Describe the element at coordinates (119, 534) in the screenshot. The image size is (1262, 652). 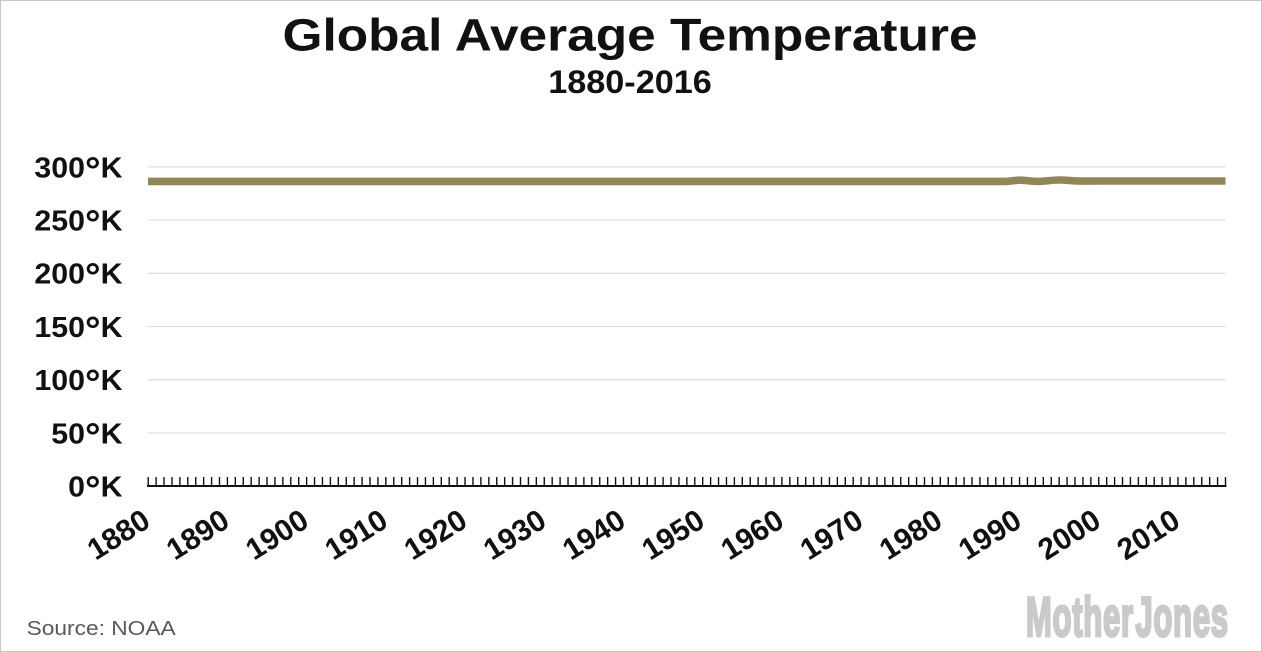
I see `svg-text: 1880` at that location.